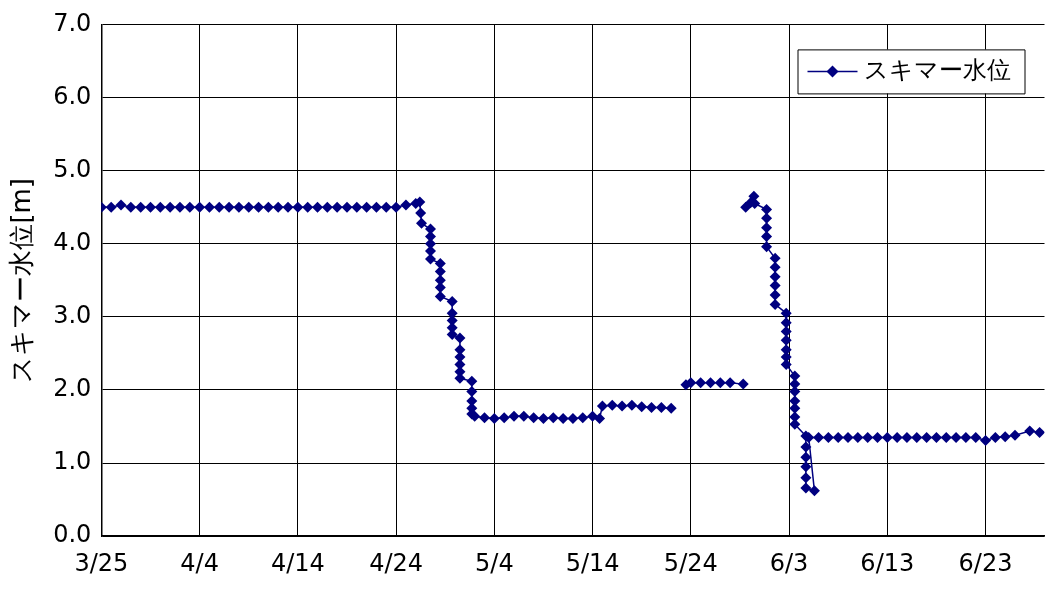 The height and width of the screenshot is (597, 1050). Describe the element at coordinates (72, 95) in the screenshot. I see `y-tick-label: 6.0` at that location.